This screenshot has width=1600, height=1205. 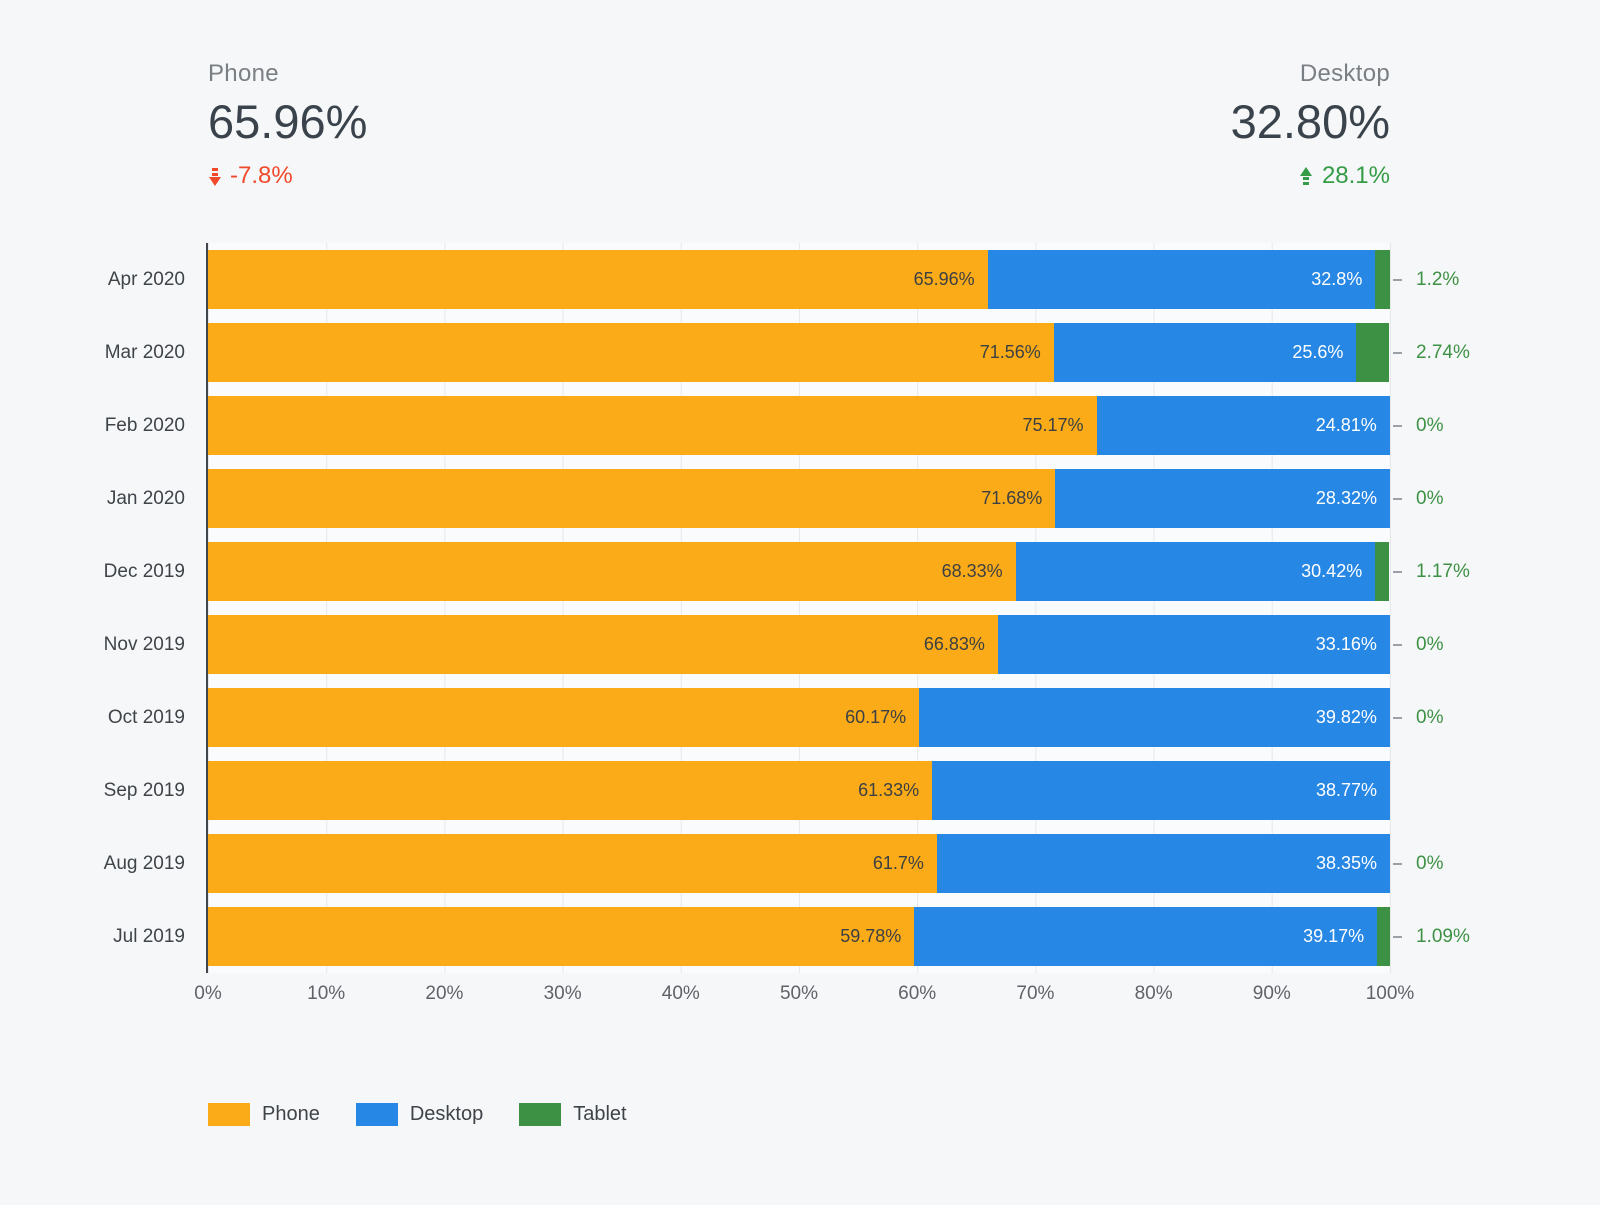 I want to click on phone-value-label: 75.17%, so click(x=1053, y=425).